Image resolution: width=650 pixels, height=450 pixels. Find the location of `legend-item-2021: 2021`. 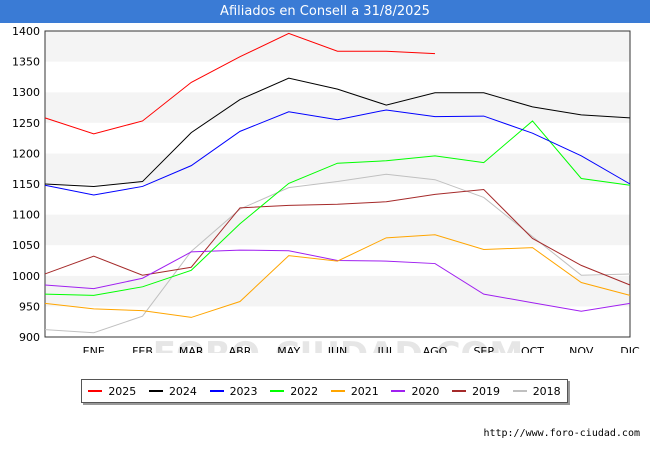

legend-item-2021: 2021 is located at coordinates (354, 391).